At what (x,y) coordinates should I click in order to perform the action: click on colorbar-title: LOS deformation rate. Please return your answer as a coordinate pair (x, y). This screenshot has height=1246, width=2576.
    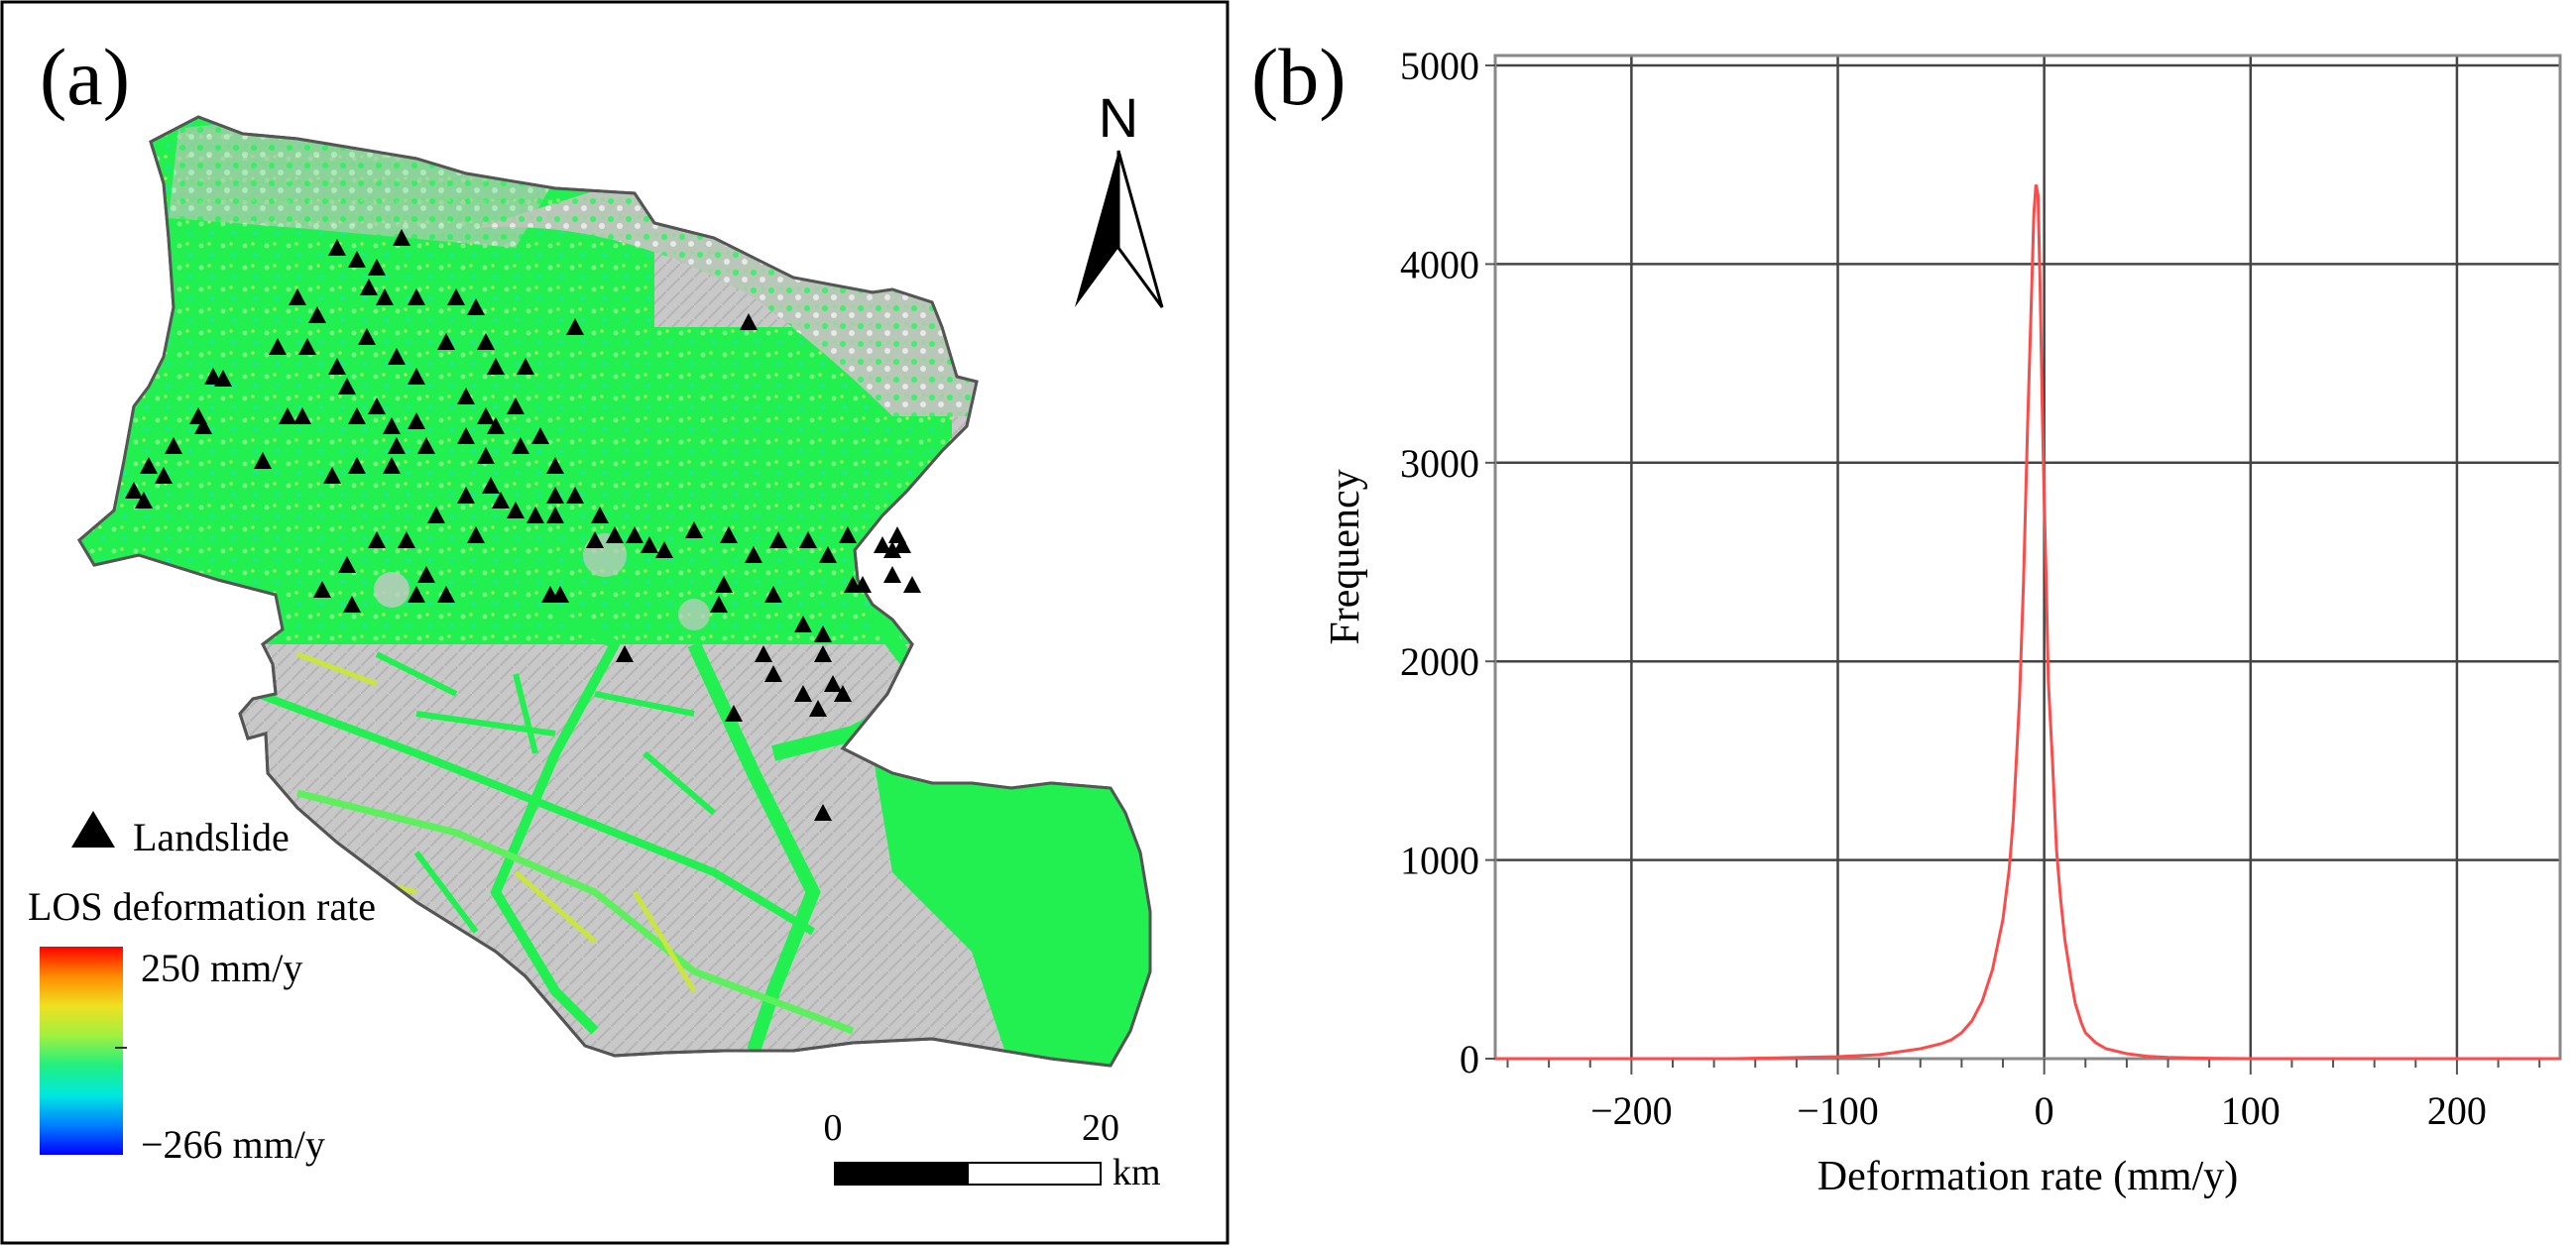
    Looking at the image, I should click on (202, 907).